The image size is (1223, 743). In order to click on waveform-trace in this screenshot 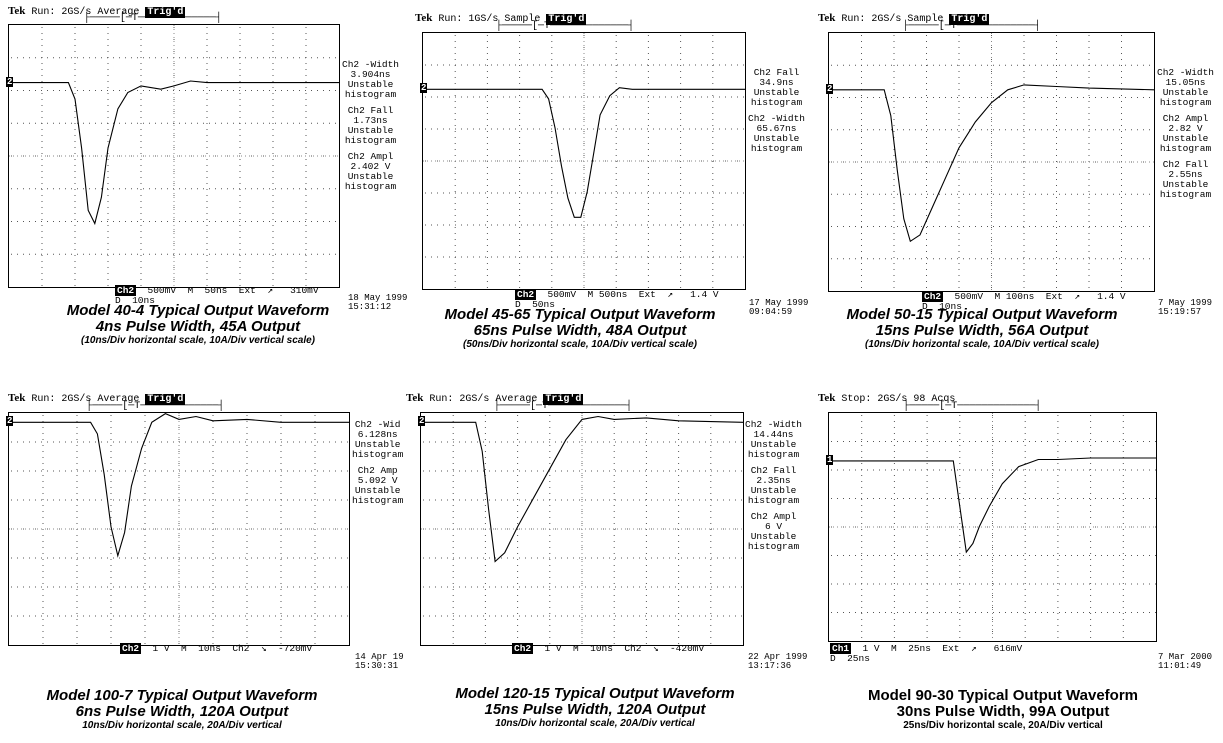, I will do `click(179, 485)`.